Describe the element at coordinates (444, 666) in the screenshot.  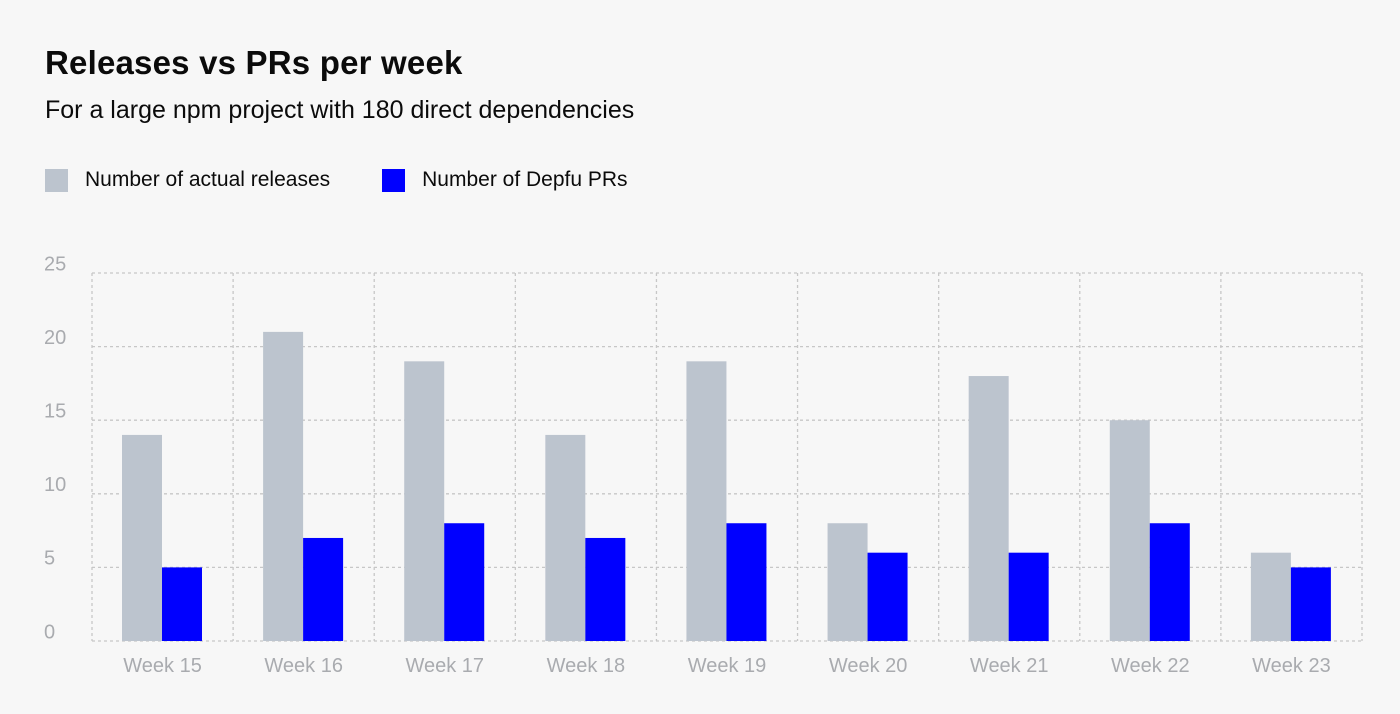
I see `x-tick-label-3: Week 17` at that location.